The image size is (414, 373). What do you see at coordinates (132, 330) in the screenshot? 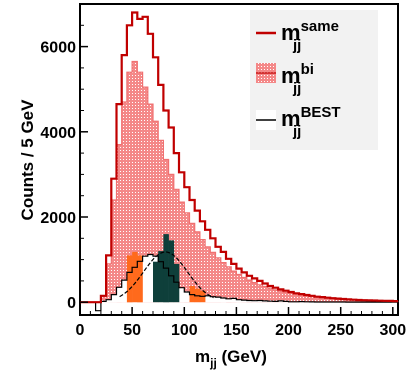
I see `x-tick-label: 50` at bounding box center [132, 330].